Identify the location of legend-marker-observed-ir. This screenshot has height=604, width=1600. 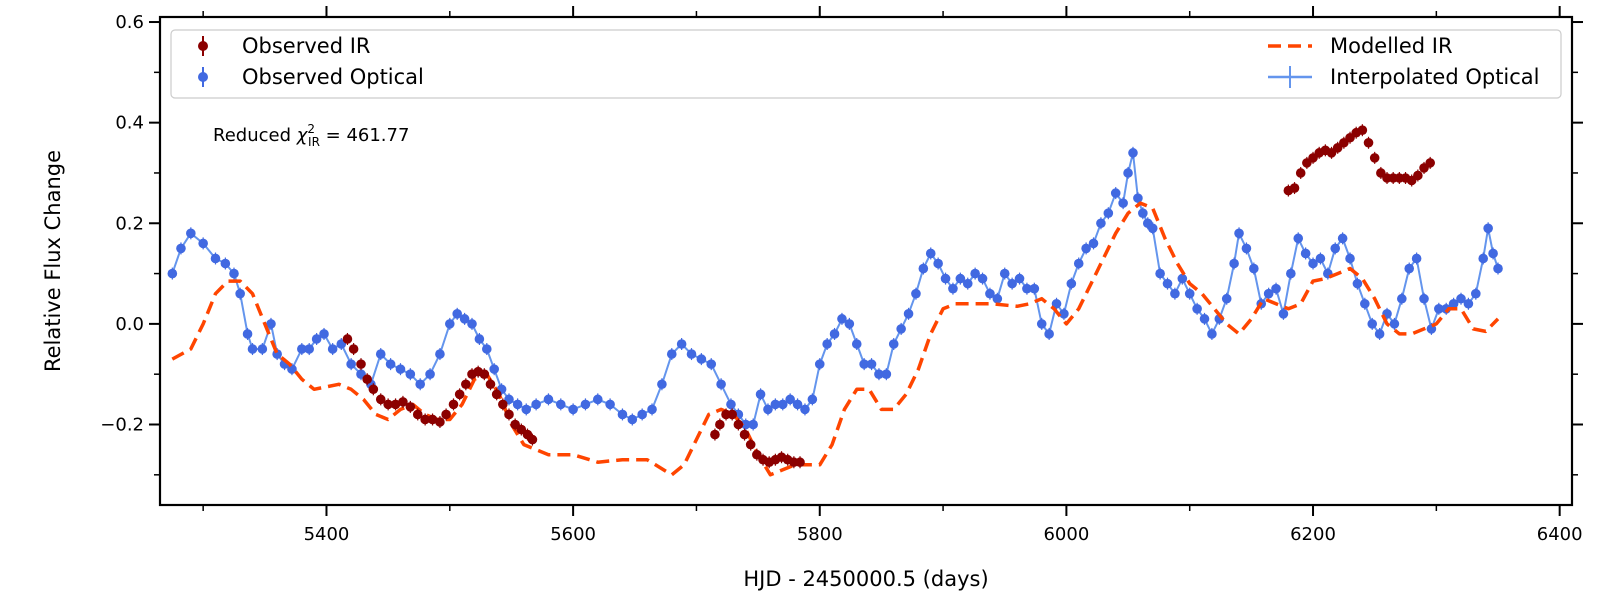
(203, 46).